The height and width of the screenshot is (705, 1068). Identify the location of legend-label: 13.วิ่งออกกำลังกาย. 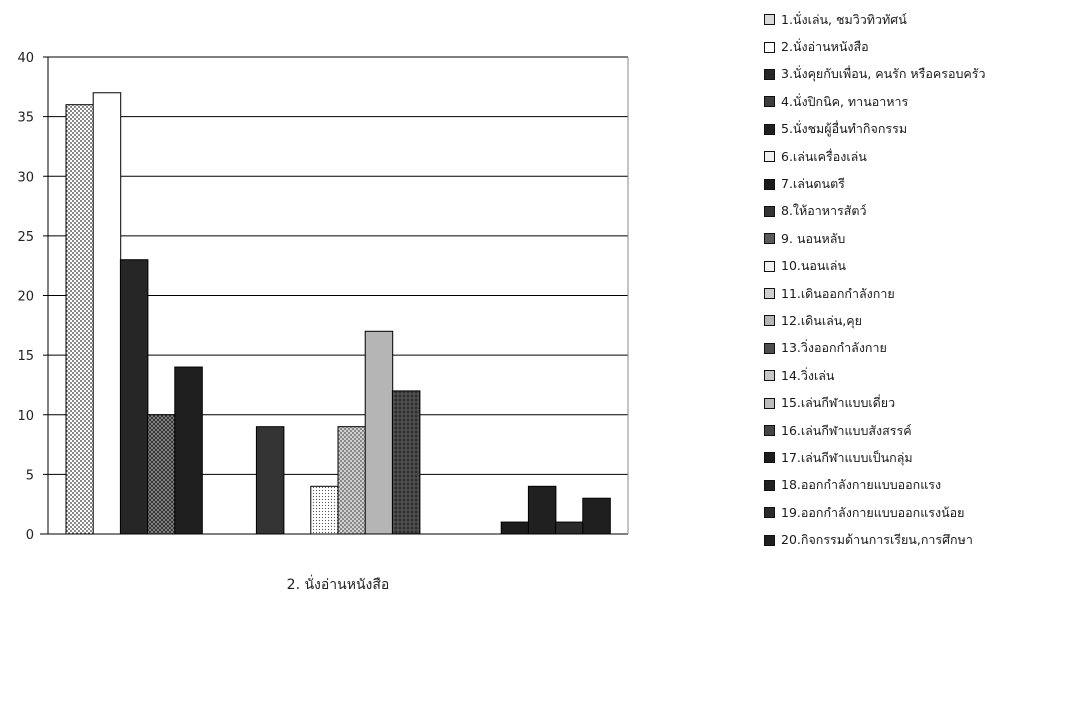
(834, 348).